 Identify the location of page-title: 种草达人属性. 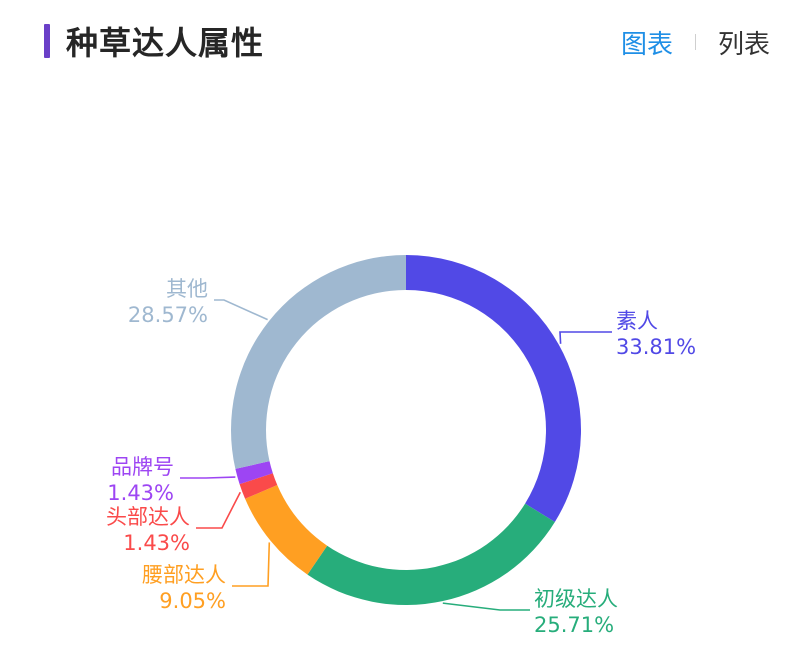
(165, 43).